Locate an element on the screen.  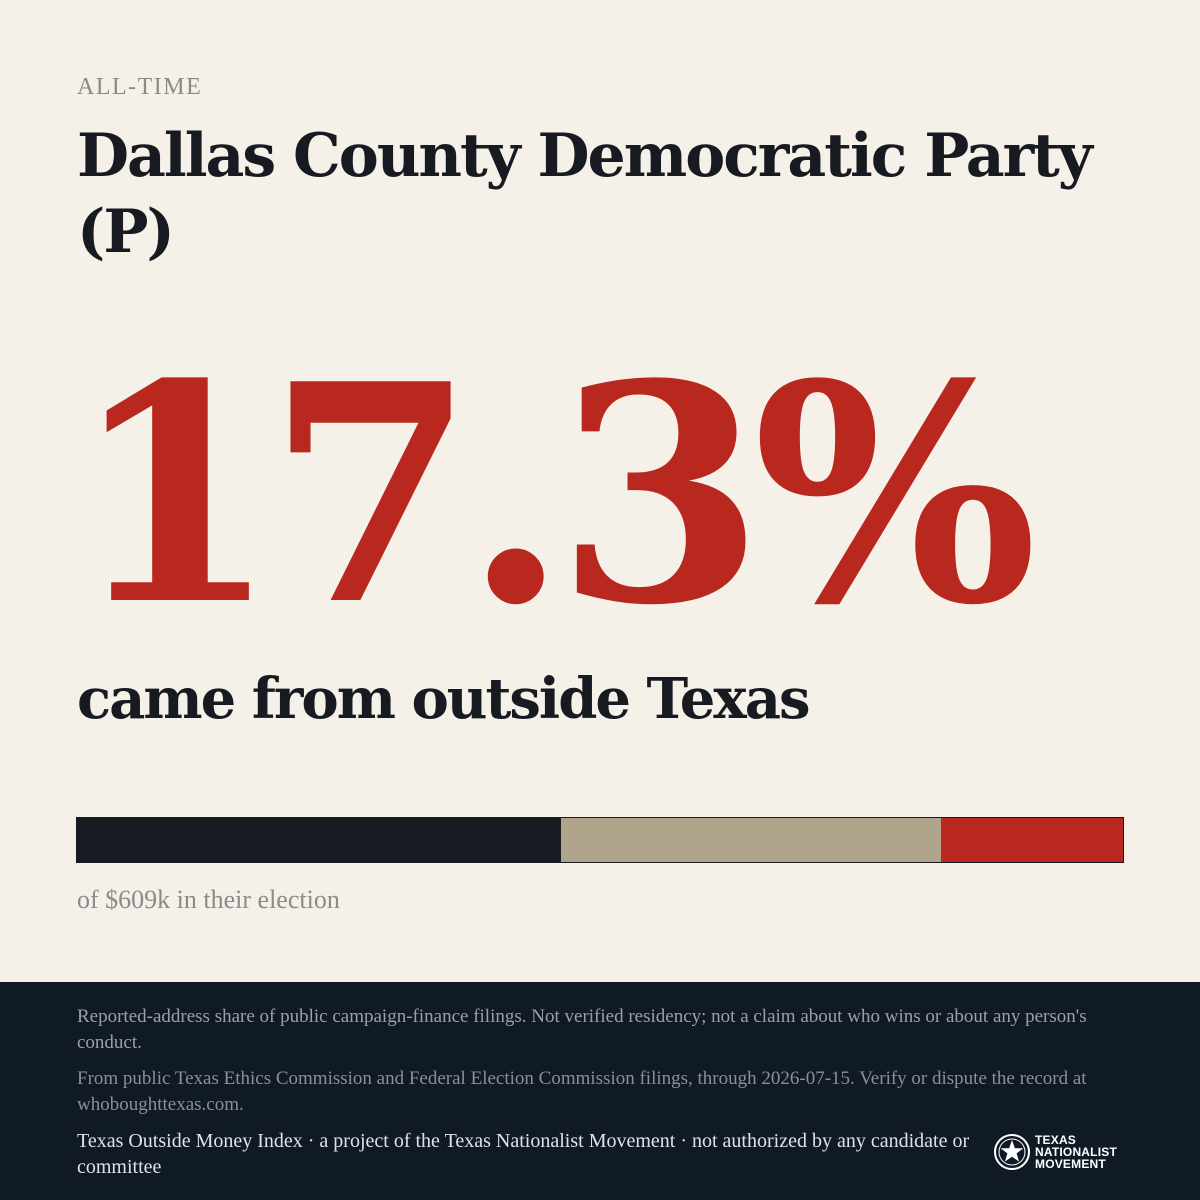
logo-wordmark: TEXAS NATIONALIST MOVEMENT is located at coordinates (1076, 1152).